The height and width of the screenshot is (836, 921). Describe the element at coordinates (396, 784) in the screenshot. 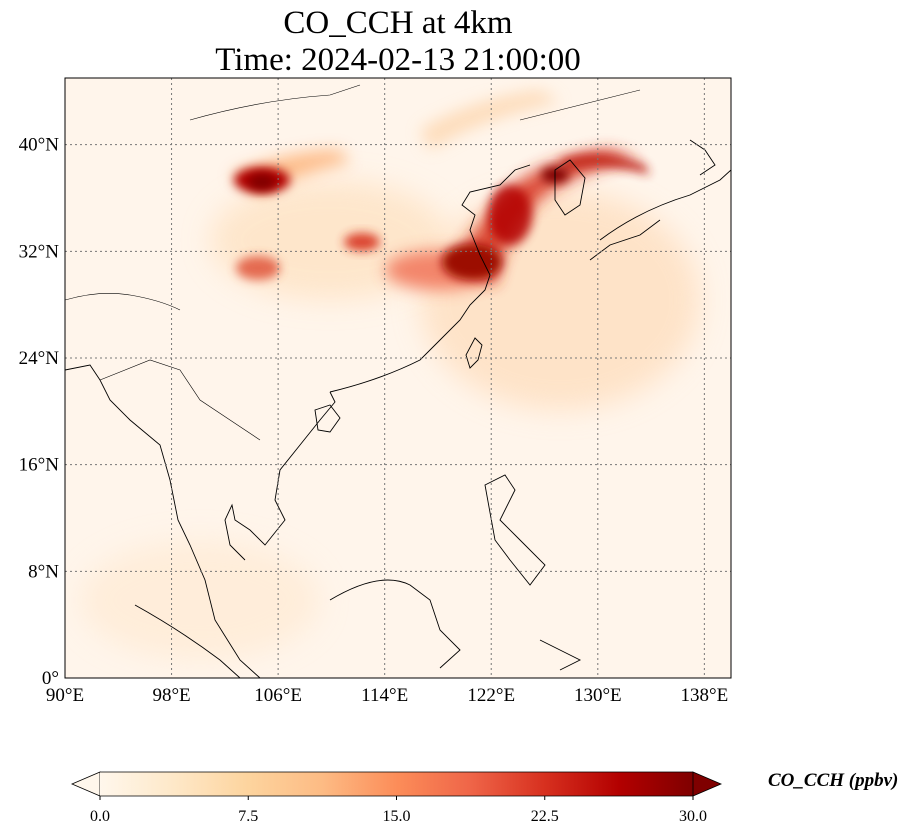

I see `colorbar-bar` at that location.